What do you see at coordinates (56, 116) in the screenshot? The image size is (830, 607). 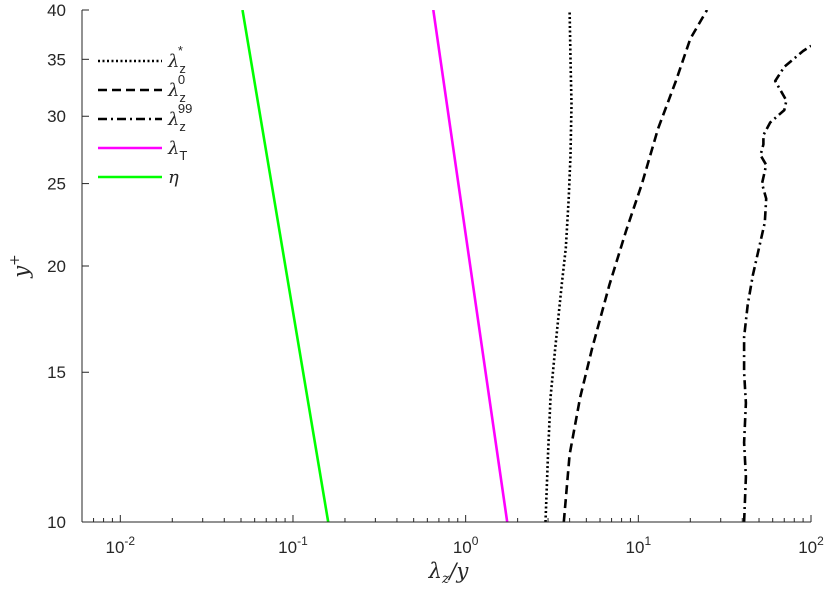 I see `y-tick-label: 30` at bounding box center [56, 116].